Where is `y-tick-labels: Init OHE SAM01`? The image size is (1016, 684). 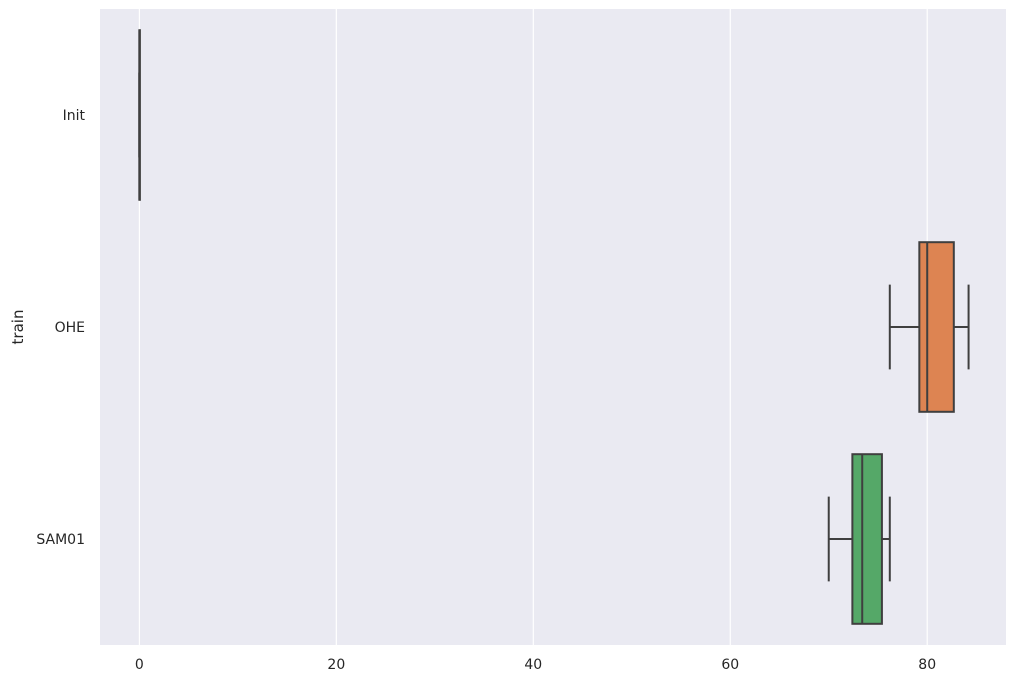
y-tick-labels: Init OHE SAM01 is located at coordinates (60, 328).